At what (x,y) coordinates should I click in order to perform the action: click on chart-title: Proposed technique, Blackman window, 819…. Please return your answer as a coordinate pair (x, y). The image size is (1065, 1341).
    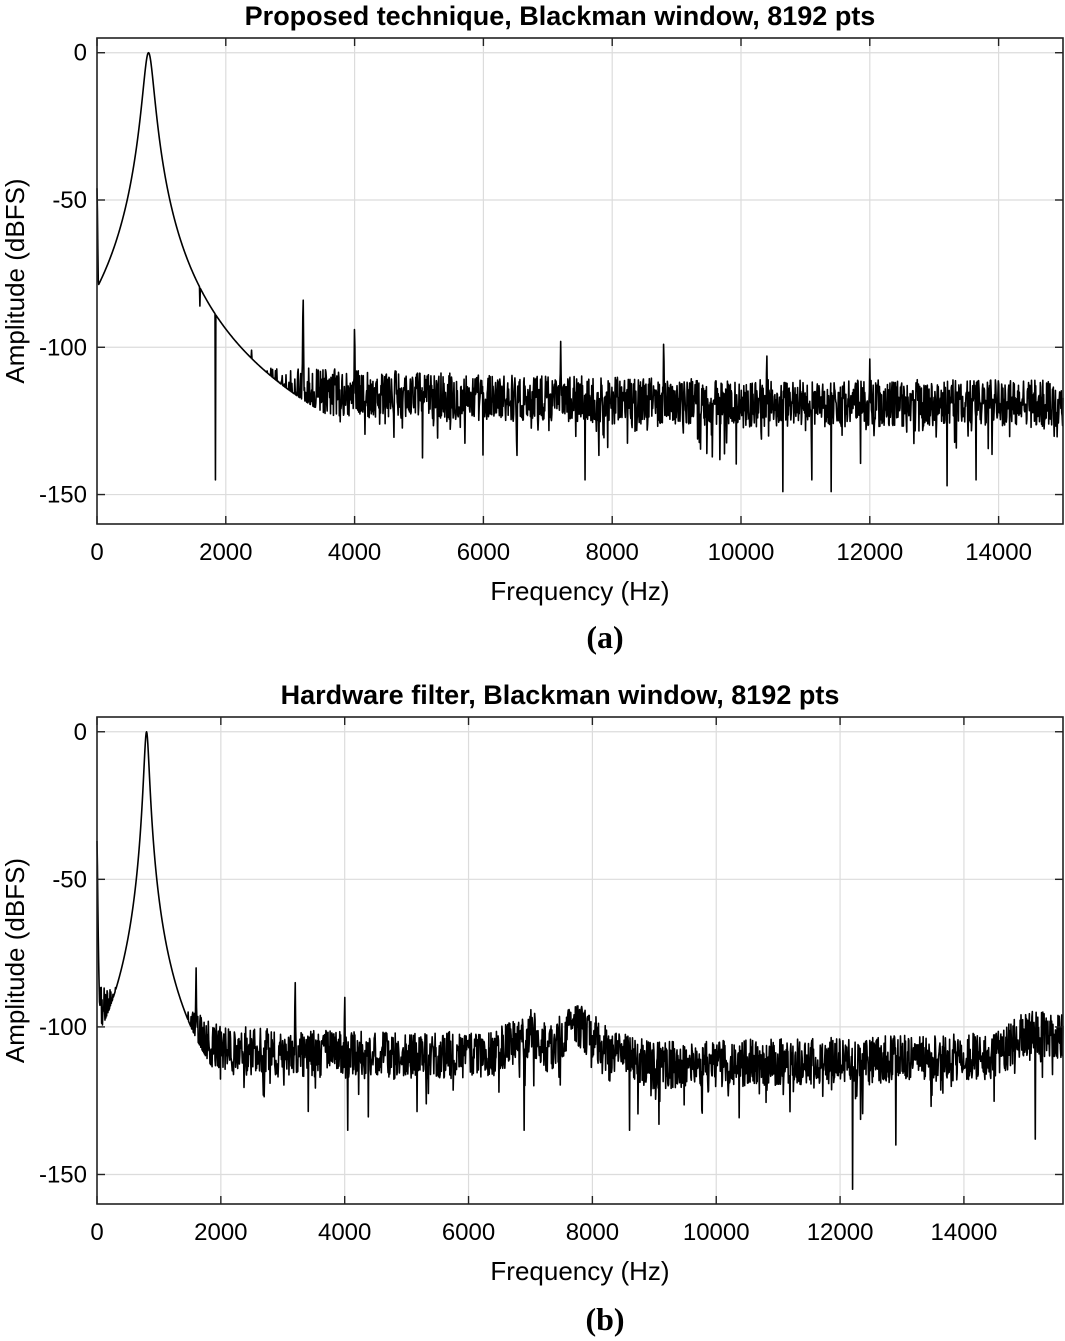
    Looking at the image, I should click on (560, 16).